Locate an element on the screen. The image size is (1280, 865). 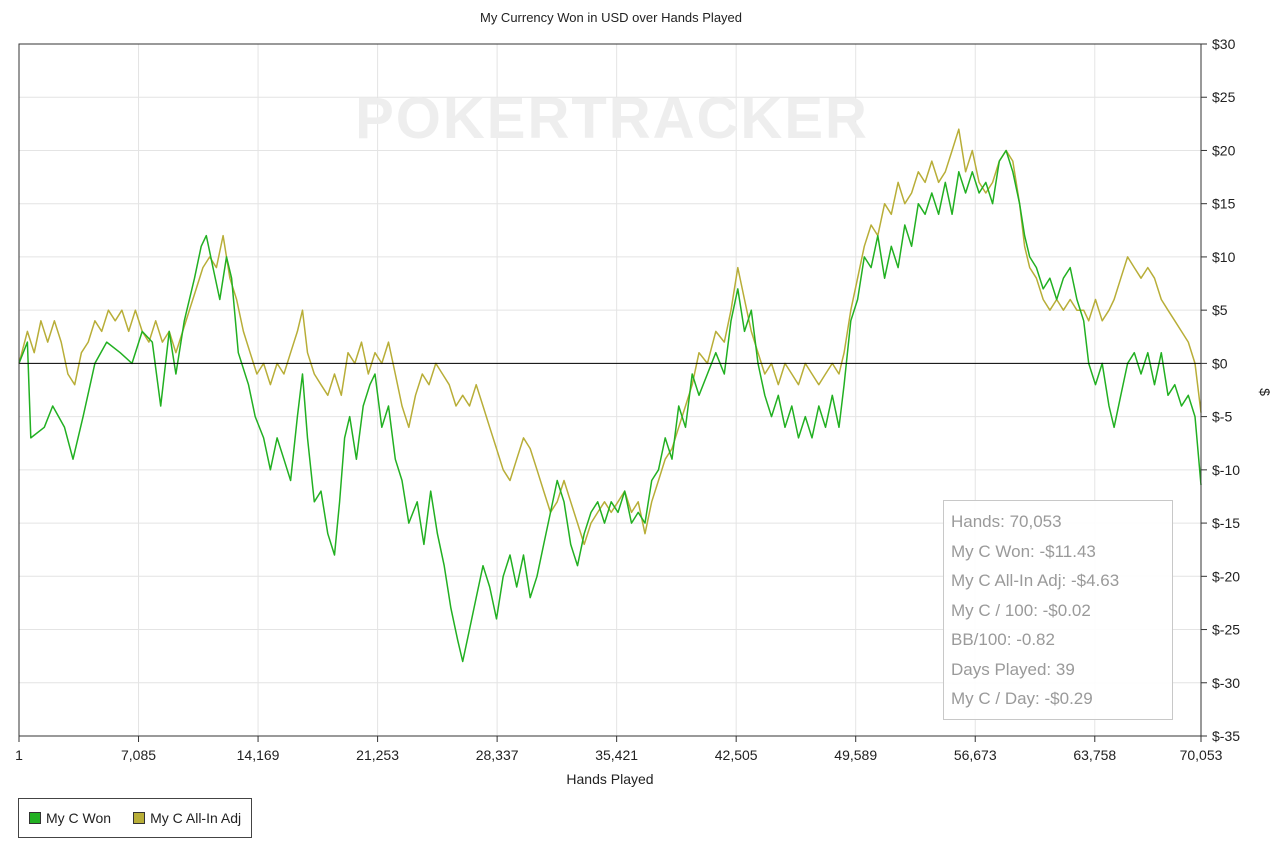
y-tick-label-12: $-30 is located at coordinates (1226, 683).